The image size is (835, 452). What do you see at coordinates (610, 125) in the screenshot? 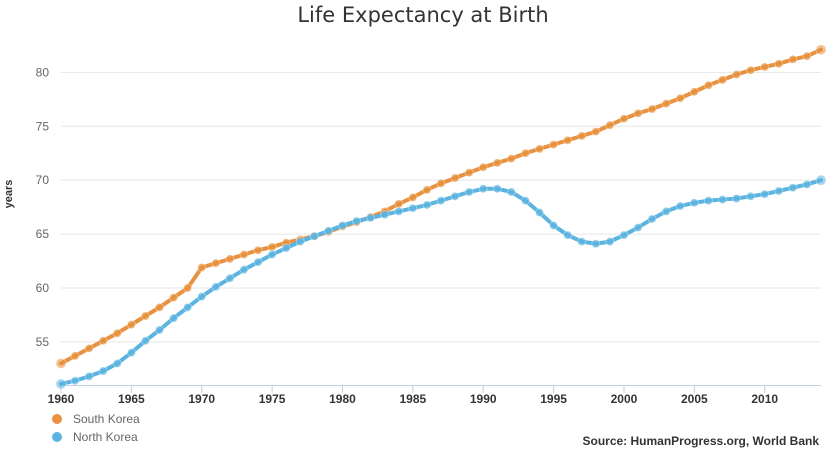
I see `point-south-korea-1999` at bounding box center [610, 125].